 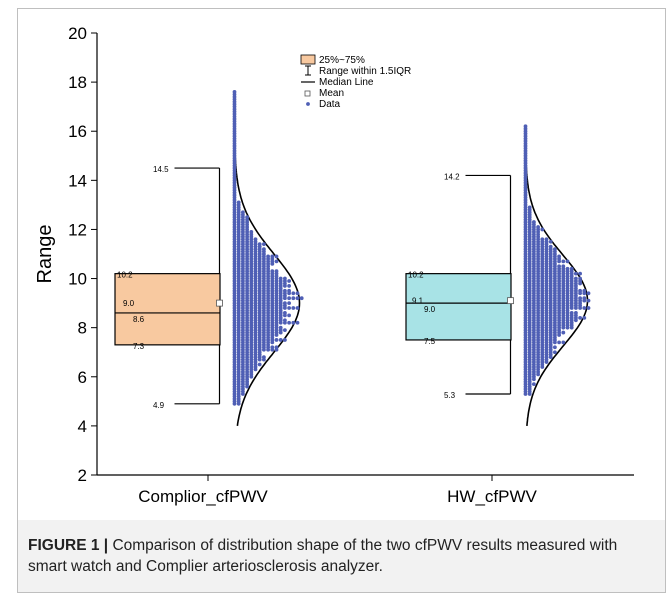 I want to click on caption-label: FIGURE 1 |, so click(x=68, y=545).